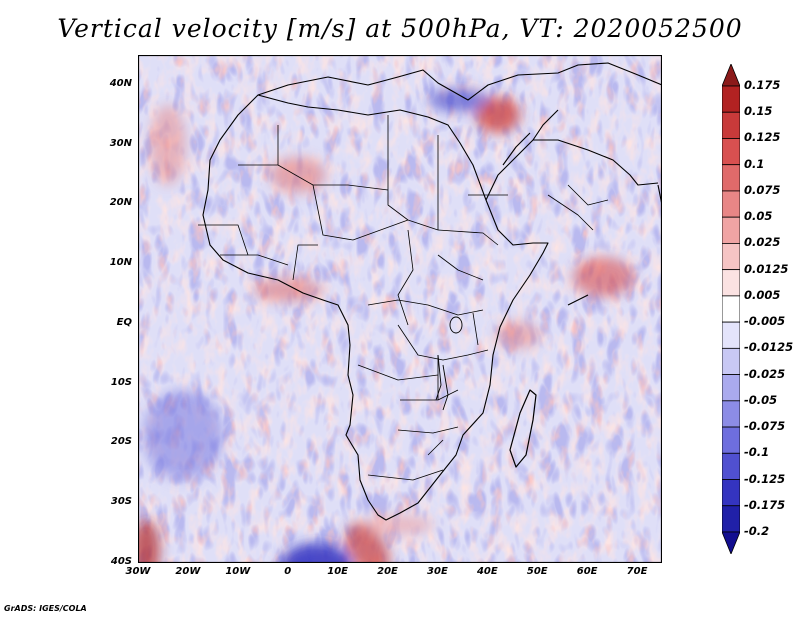 This screenshot has height=618, width=800. What do you see at coordinates (288, 571) in the screenshot?
I see `lon-tick-label: 0` at bounding box center [288, 571].